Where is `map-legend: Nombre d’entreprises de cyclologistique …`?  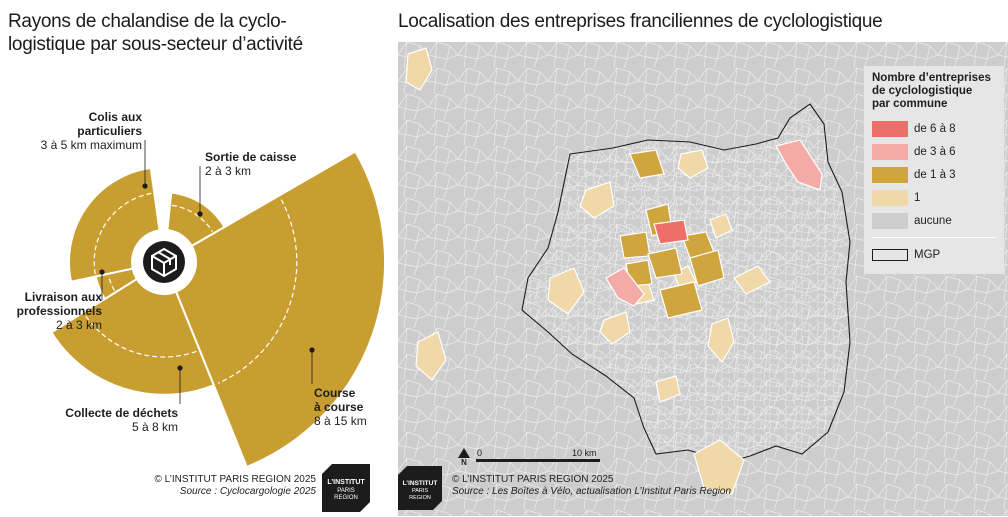 map-legend: Nombre d’entreprises de cyclologistique … is located at coordinates (934, 170).